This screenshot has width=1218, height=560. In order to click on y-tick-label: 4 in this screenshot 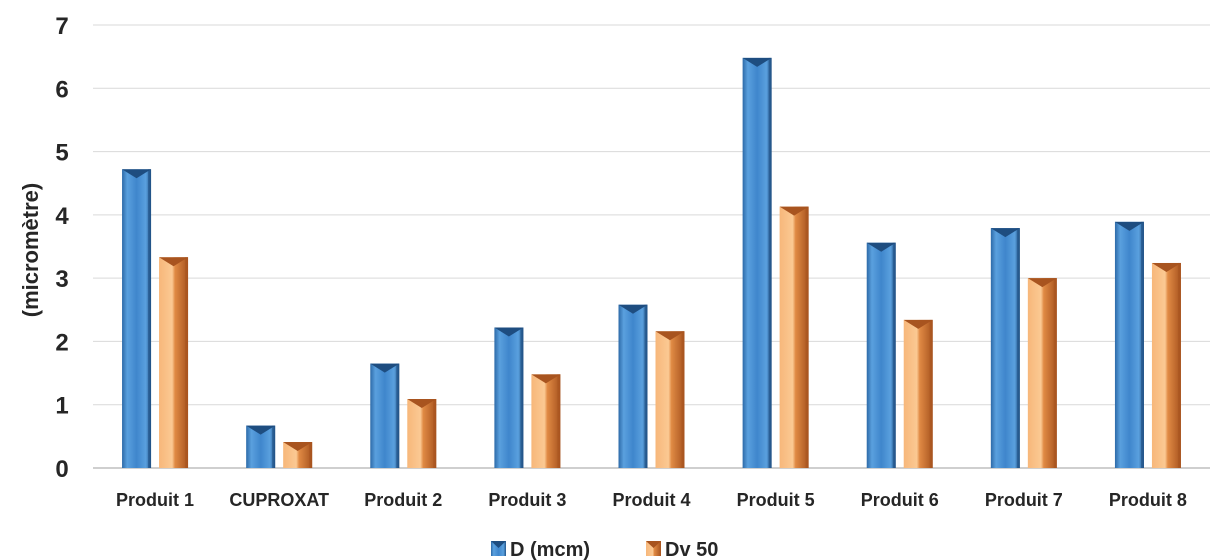, I will do `click(62, 216)`.